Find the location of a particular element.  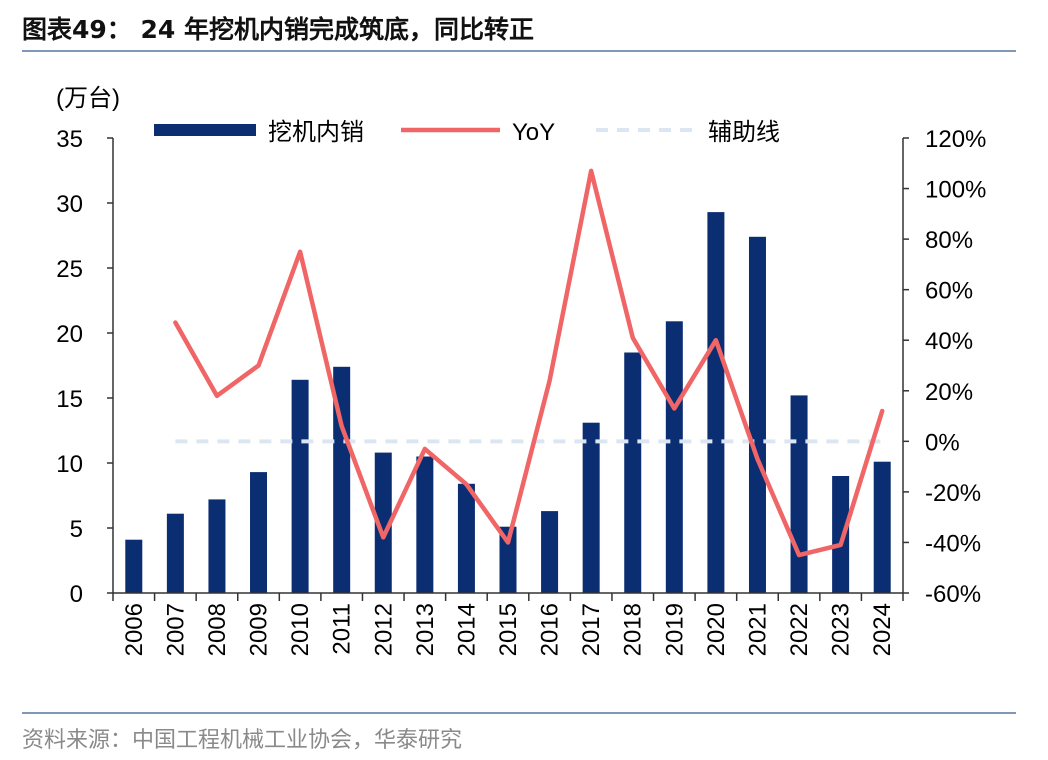

bar-2021 is located at coordinates (757, 415).